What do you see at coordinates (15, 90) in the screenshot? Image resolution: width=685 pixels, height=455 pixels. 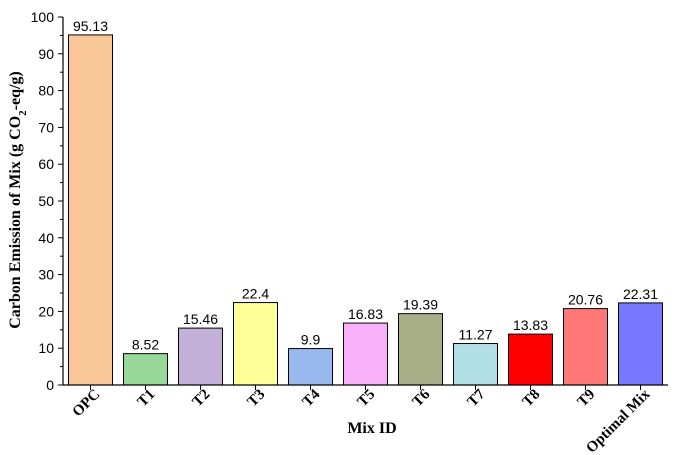 I see `y-axis-title-end: -eq/g)` at bounding box center [15, 90].